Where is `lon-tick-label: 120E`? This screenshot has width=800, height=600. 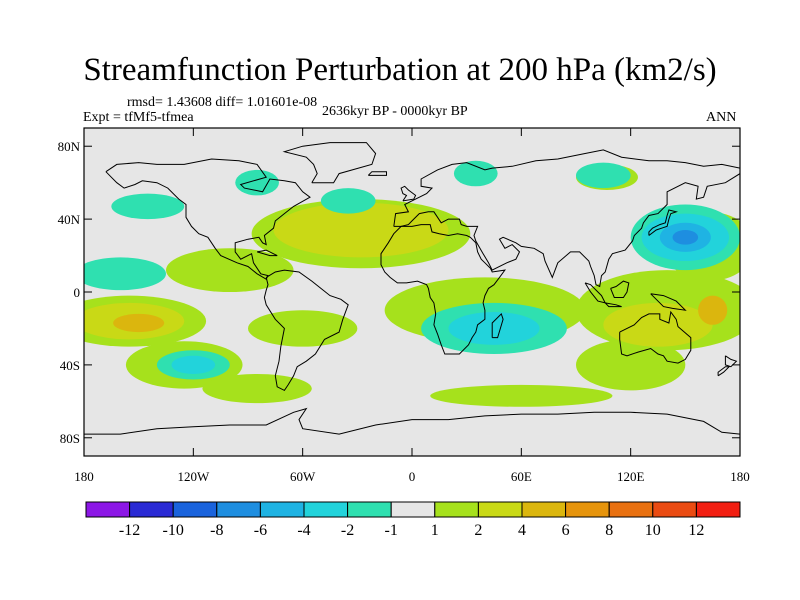 lon-tick-label: 120E is located at coordinates (631, 476).